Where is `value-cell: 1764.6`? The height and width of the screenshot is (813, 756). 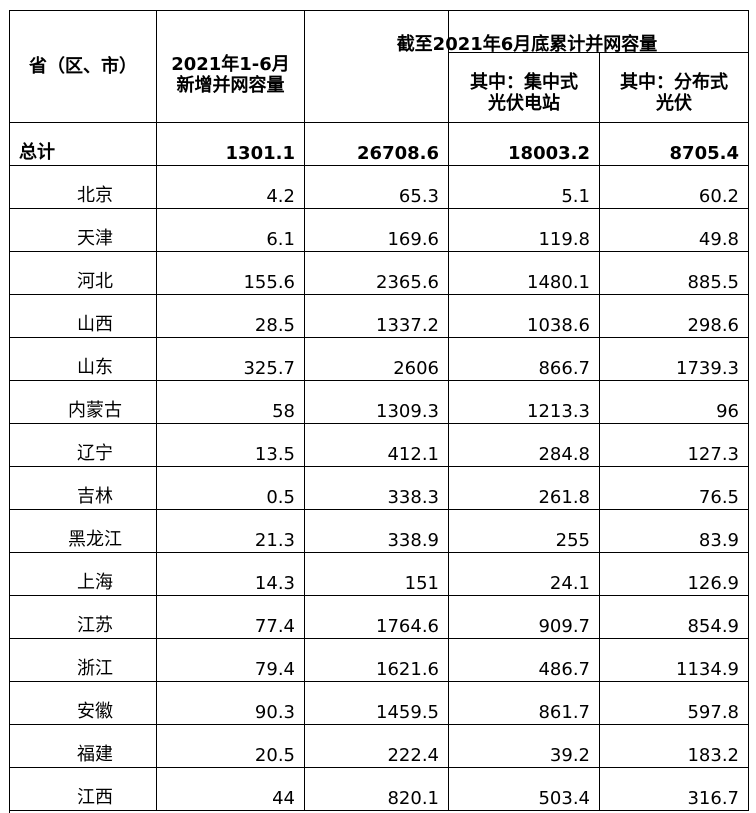
value-cell: 1764.6 is located at coordinates (377, 617).